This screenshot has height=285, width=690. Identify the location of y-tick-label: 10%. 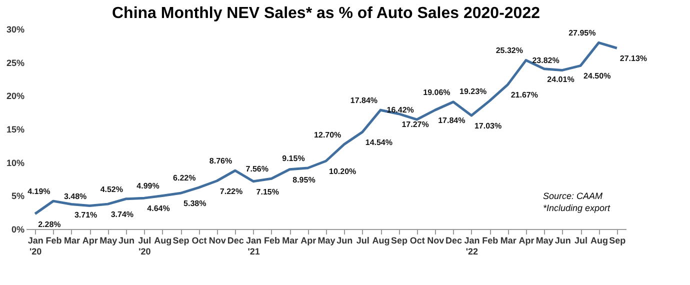
(15, 163).